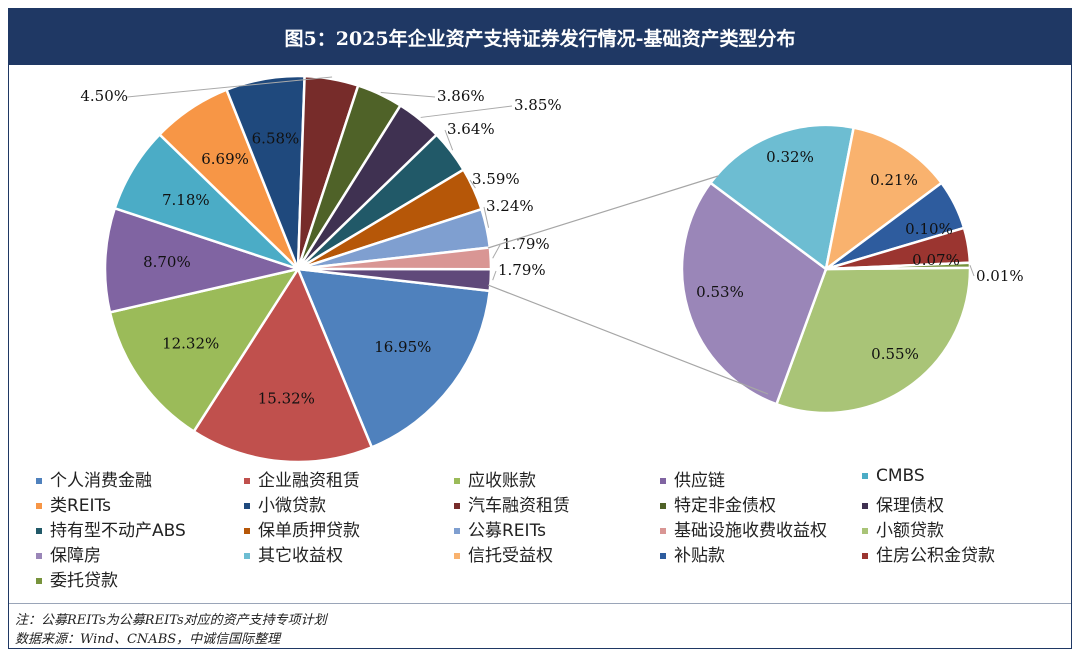  I want to click on main-slice-个人消费金融, so click(394, 358).